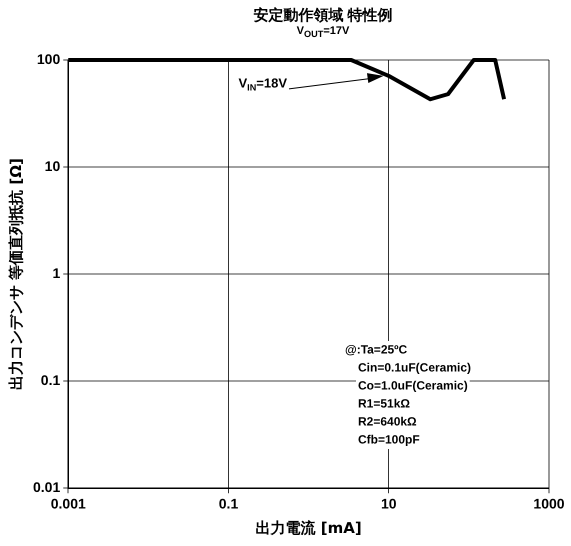 The height and width of the screenshot is (546, 571). What do you see at coordinates (68, 503) in the screenshot?
I see `x-tick-label: 0.001` at bounding box center [68, 503].